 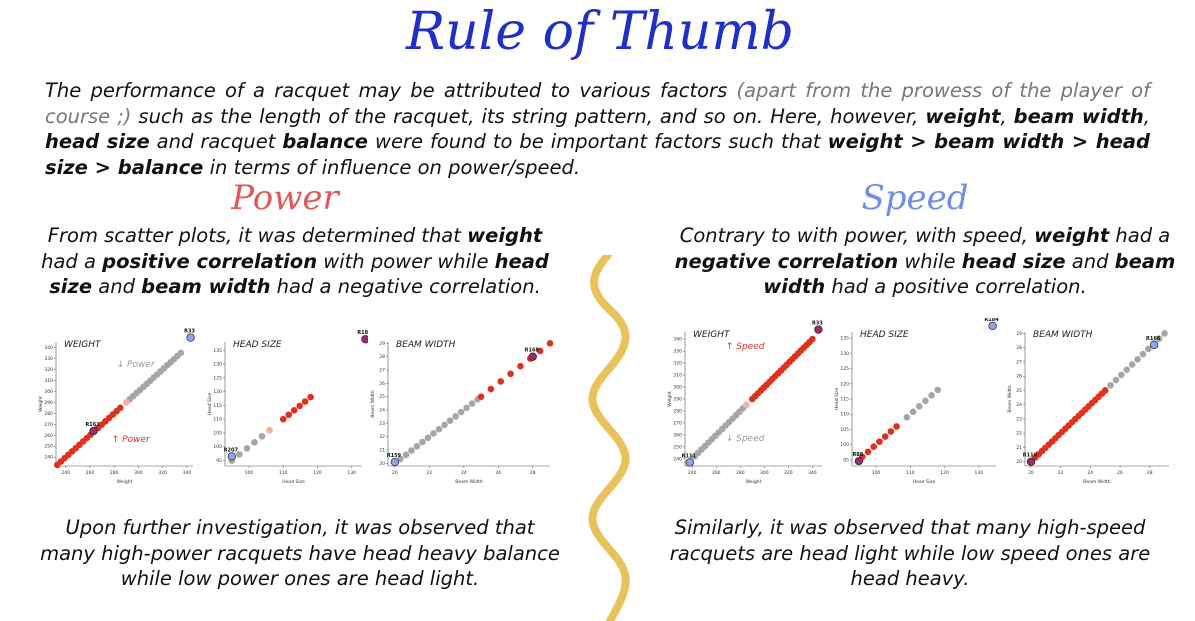 I want to click on chart-title: HEAD SIZE, so click(x=257, y=345).